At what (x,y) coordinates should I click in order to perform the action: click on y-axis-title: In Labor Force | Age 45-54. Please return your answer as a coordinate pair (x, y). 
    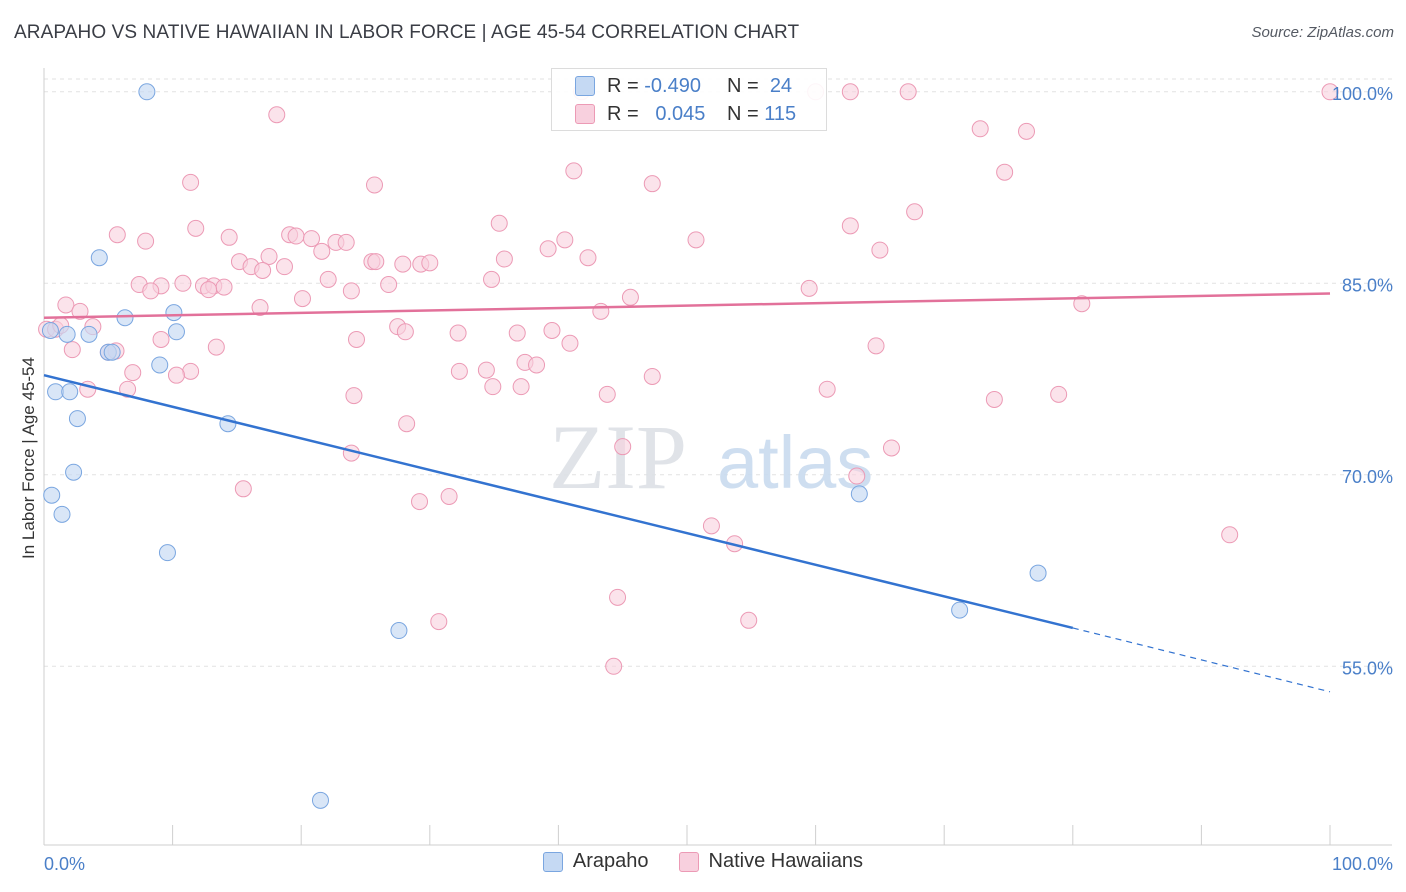
    Looking at the image, I should click on (28, 458).